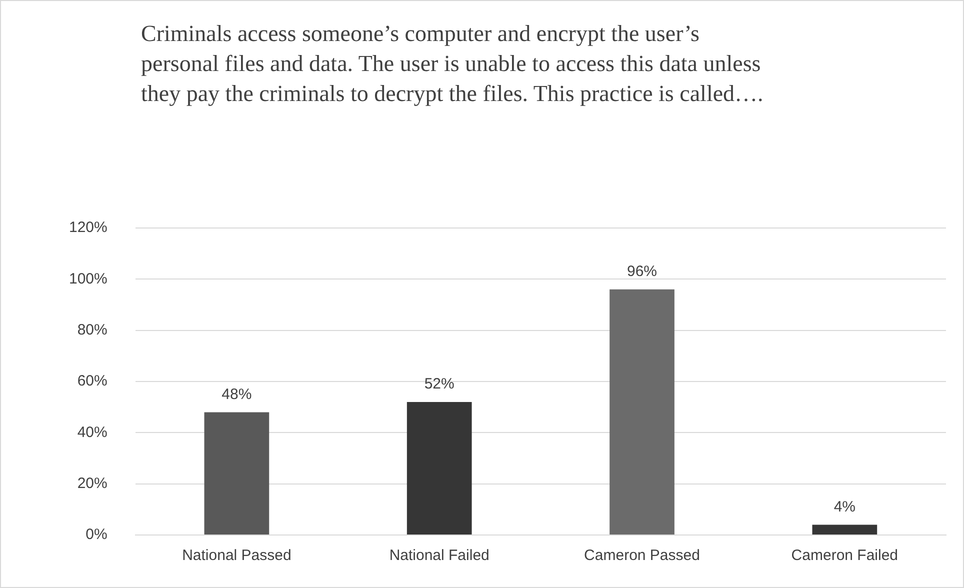 The width and height of the screenshot is (964, 588). What do you see at coordinates (452, 64) in the screenshot?
I see `chart-title: Criminals access someone’s computer and encrypt the user’s personal files and data. The user is unable to access this data unless they pay the criminals to decrypt the files. This practice is called….` at bounding box center [452, 64].